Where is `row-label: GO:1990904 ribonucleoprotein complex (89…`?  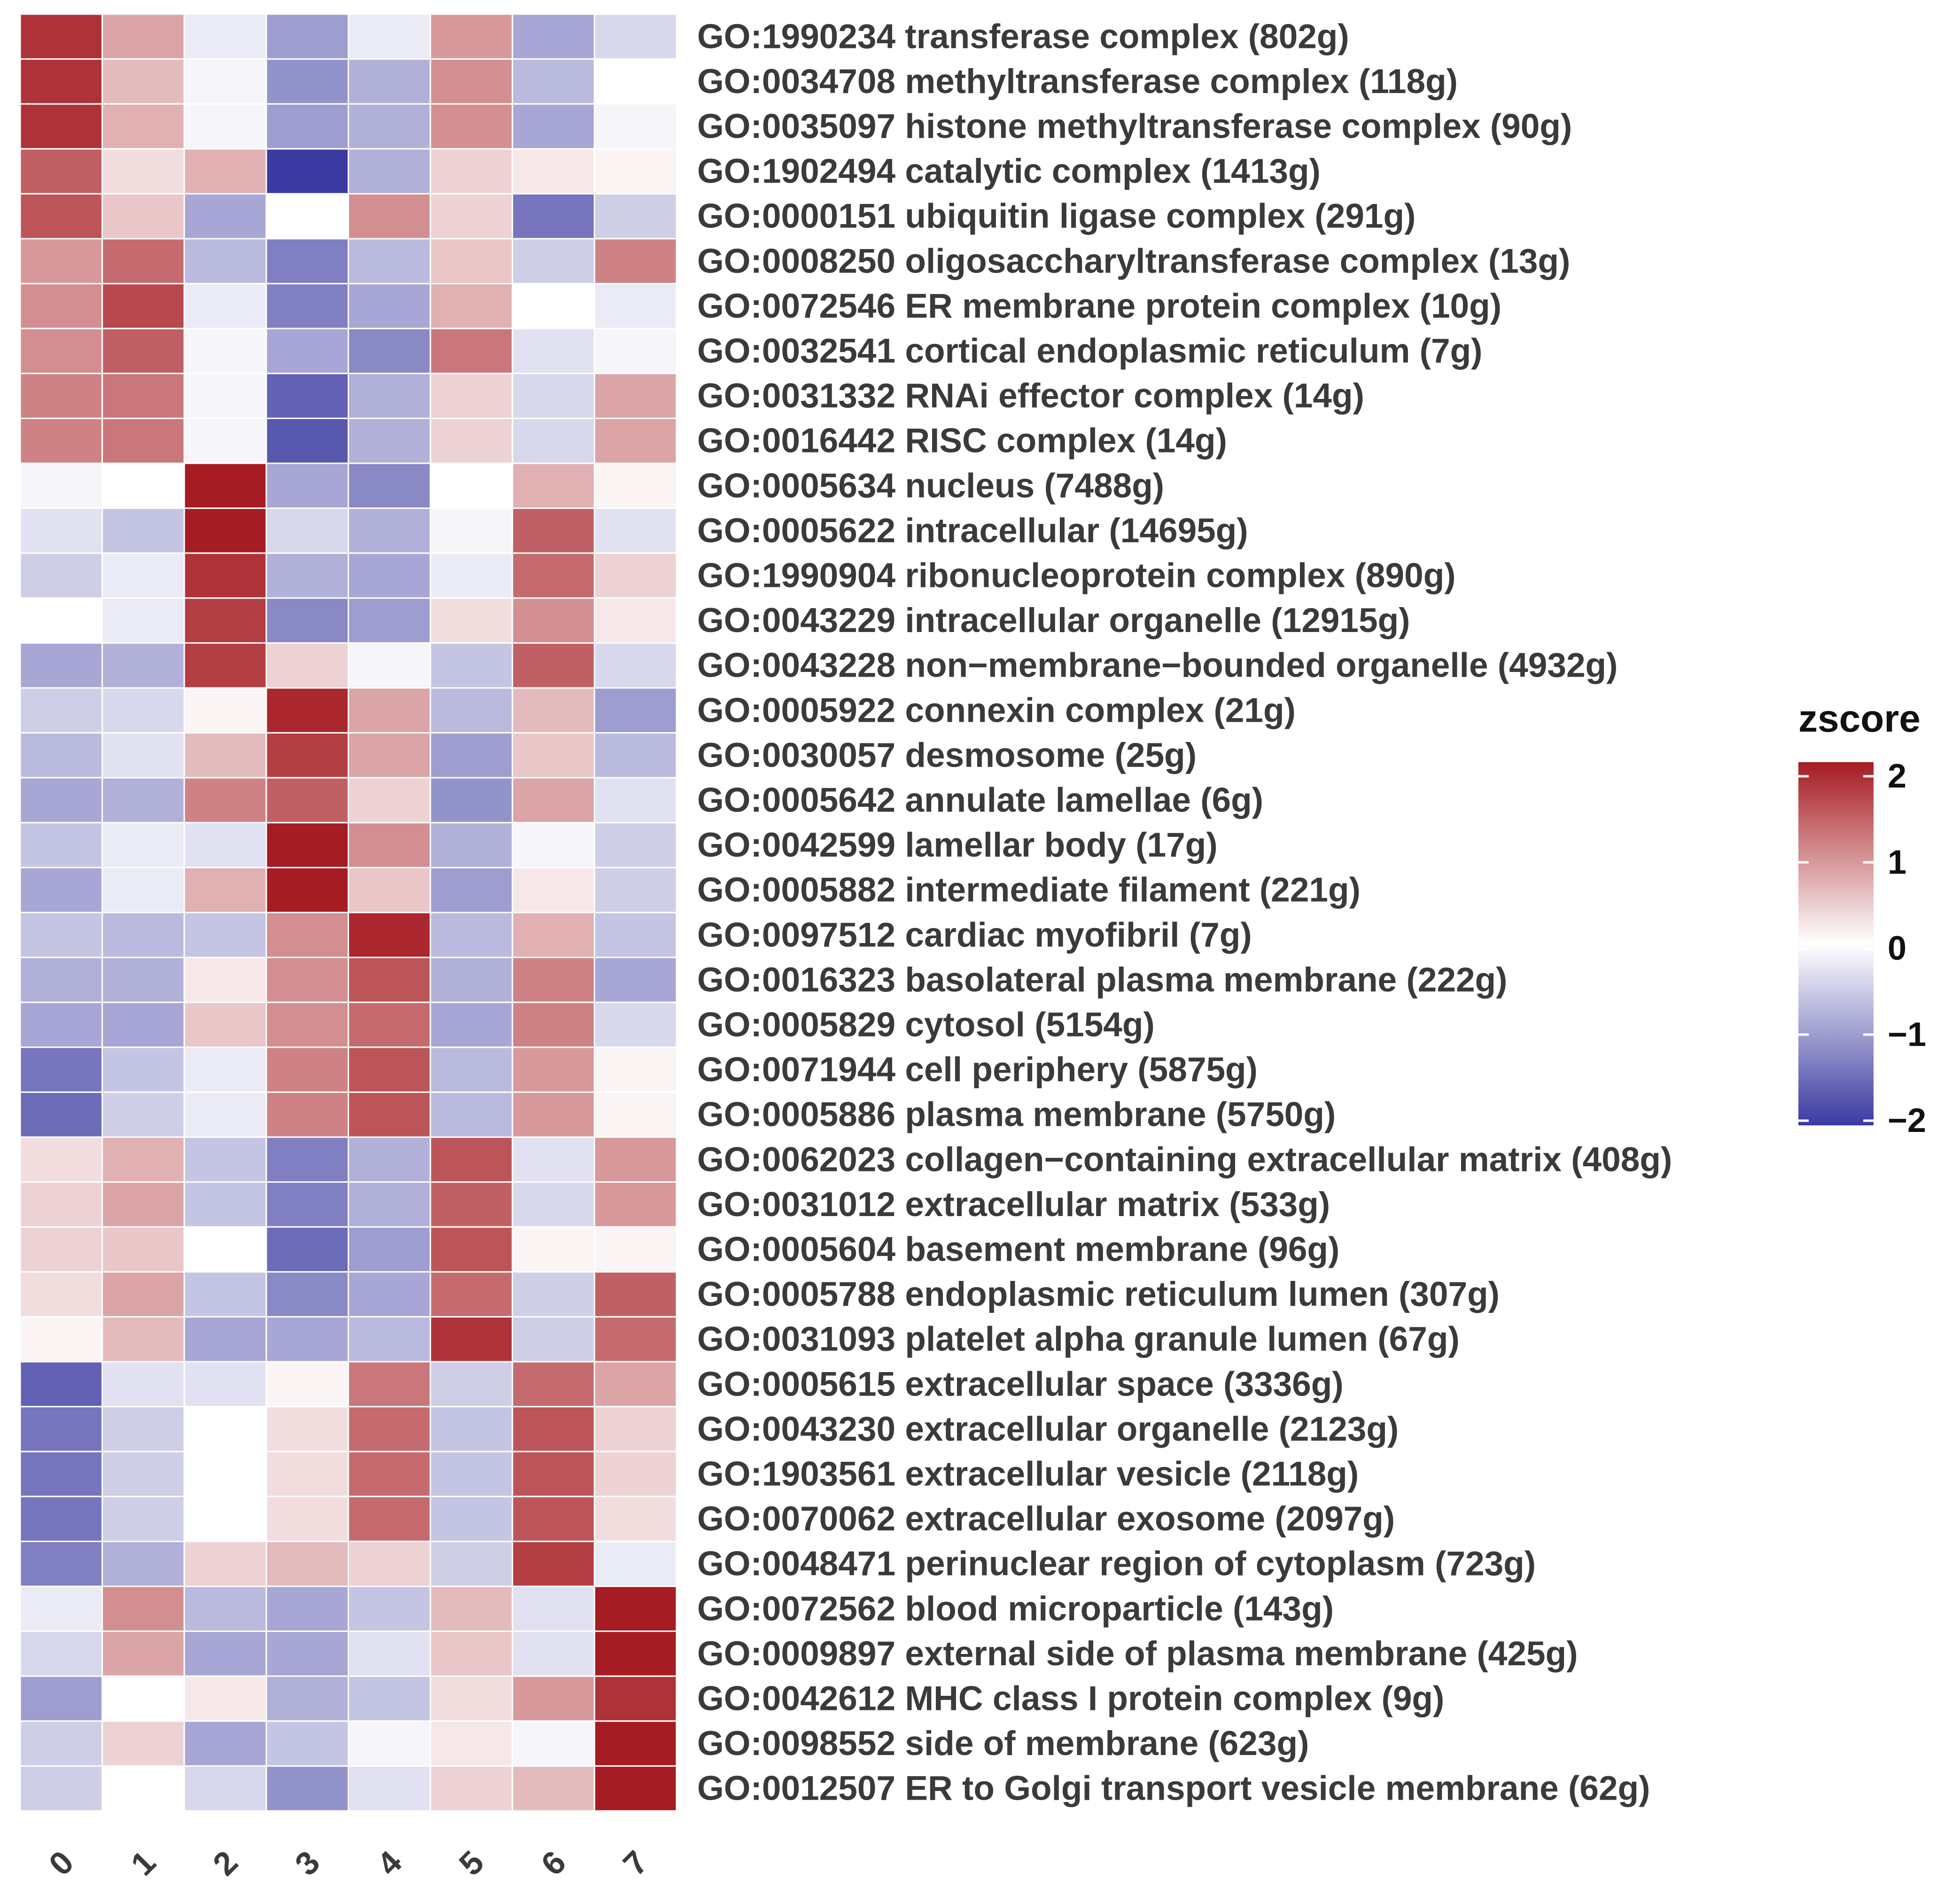
row-label: GO:1990904 ribonucleoprotein complex (89… is located at coordinates (1076, 576).